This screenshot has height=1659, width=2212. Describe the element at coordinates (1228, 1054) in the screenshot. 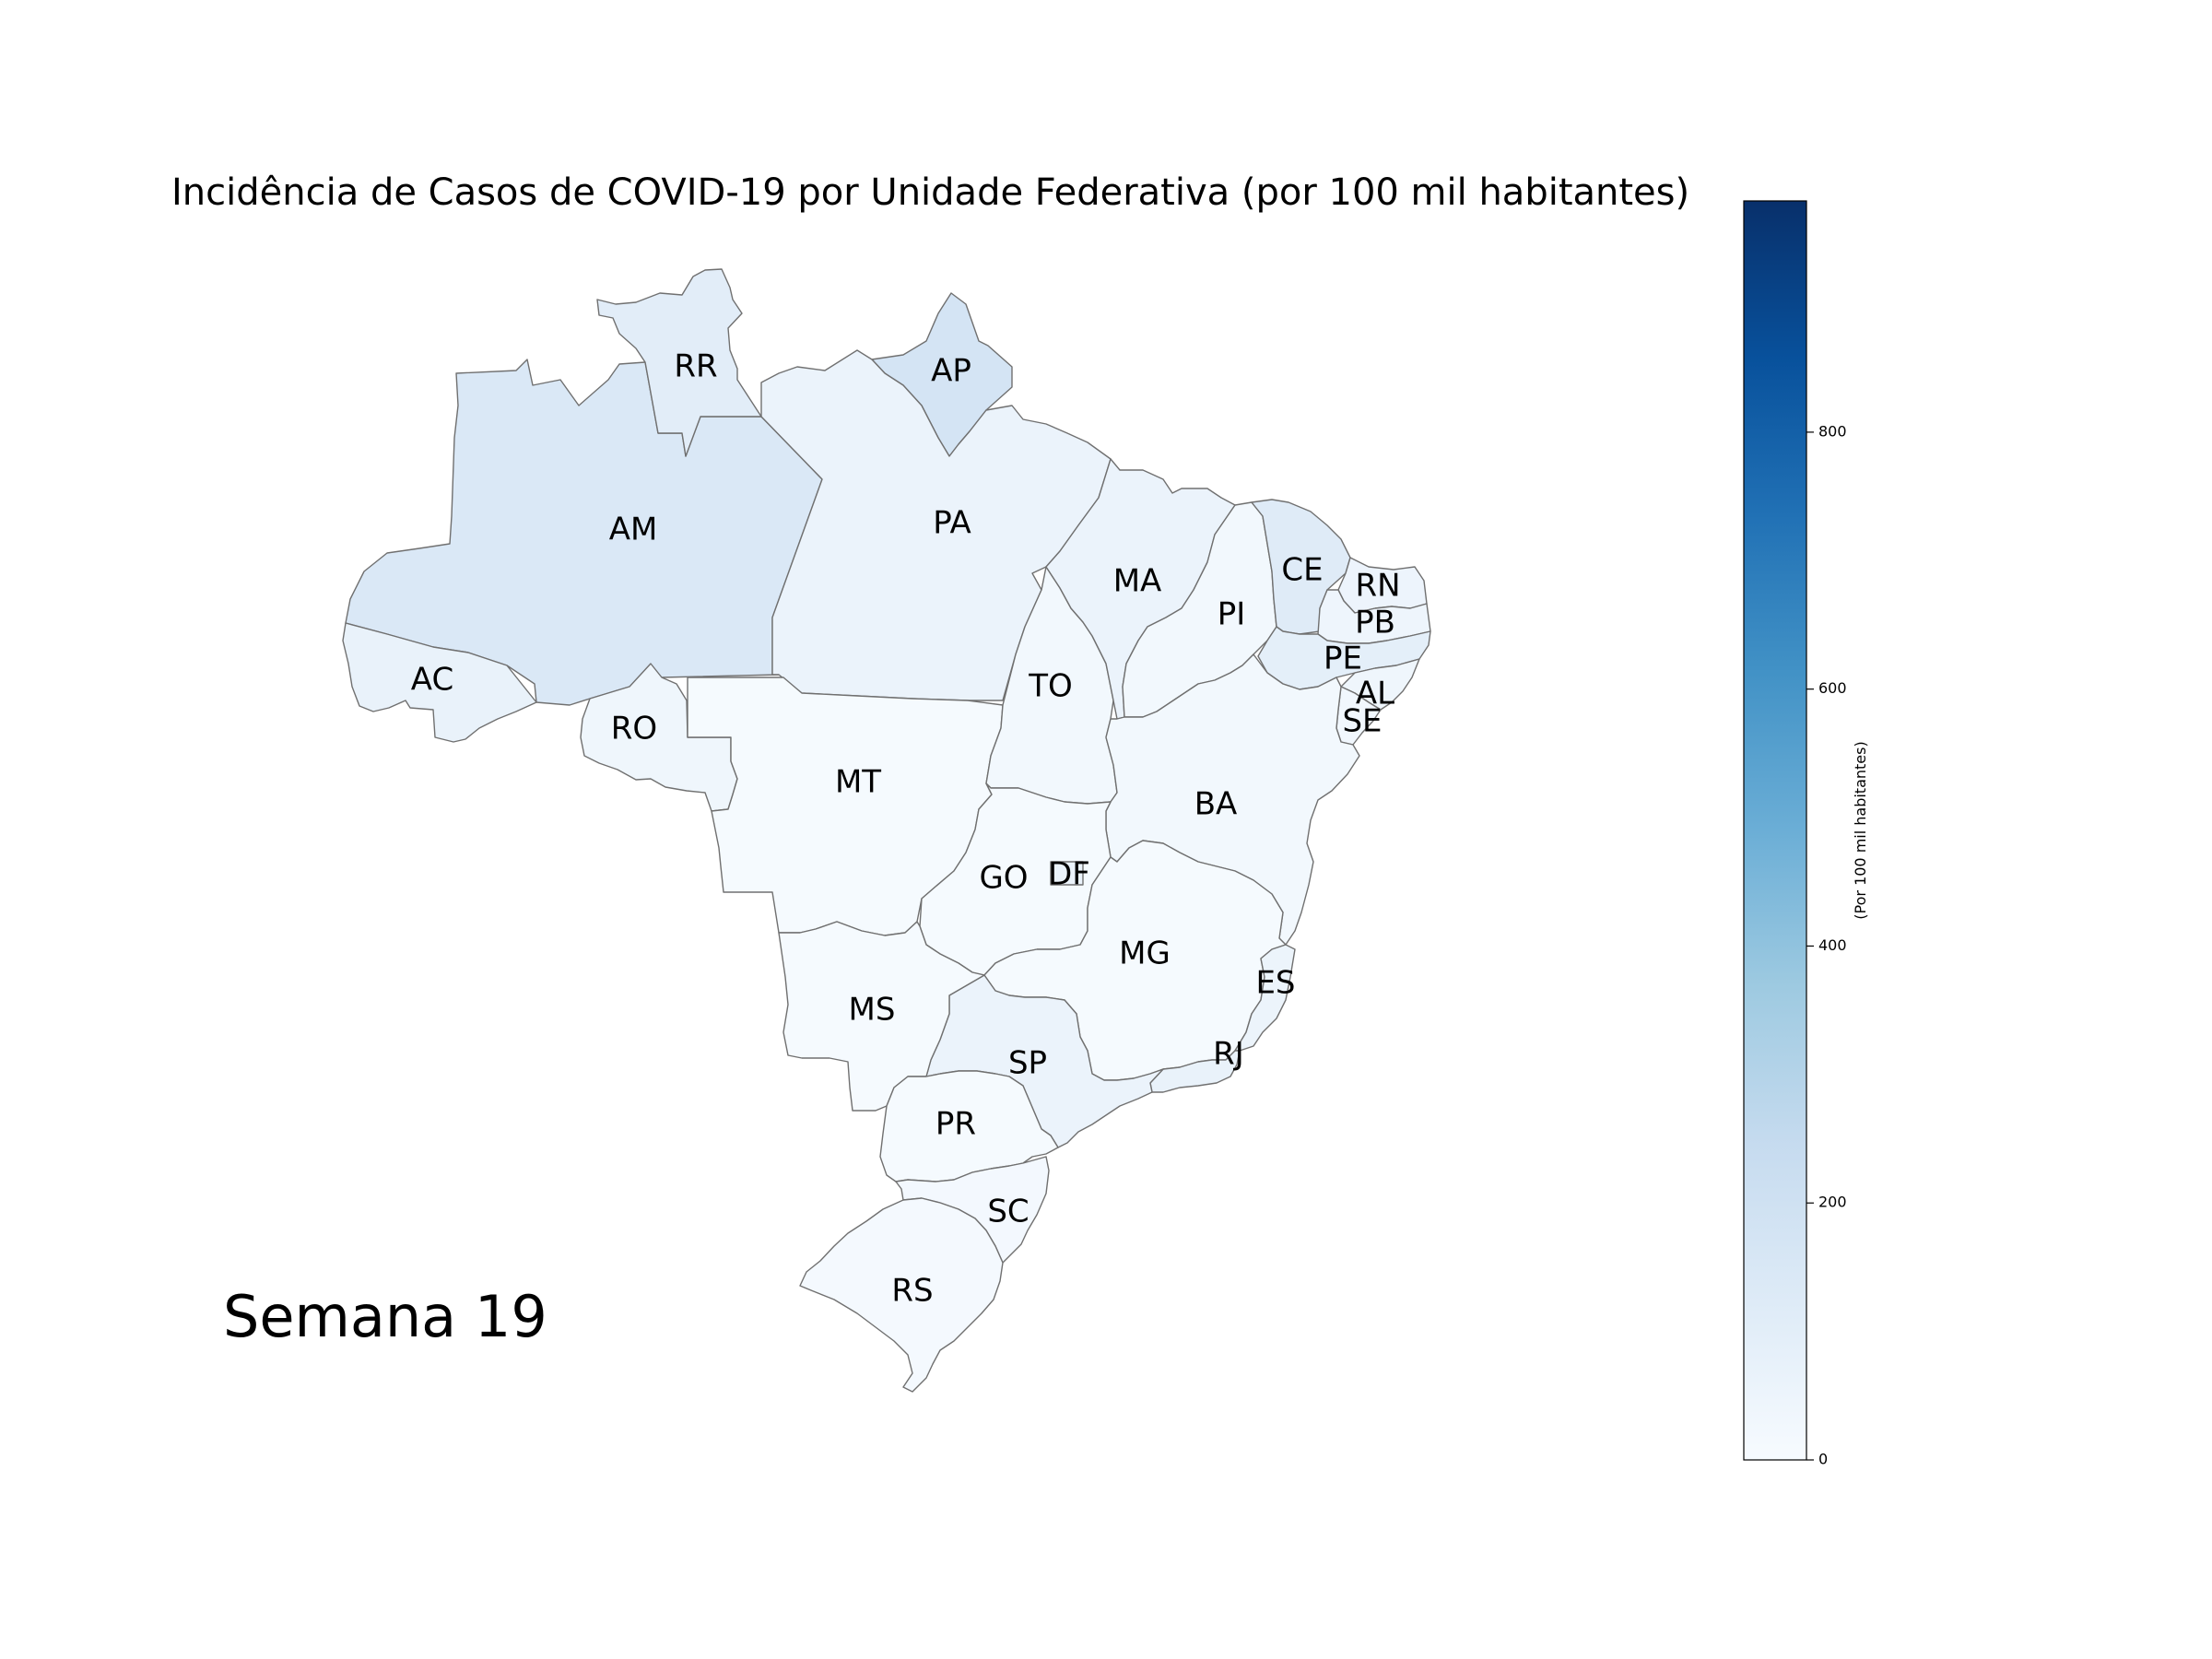

I see `state-label-rj: RJ` at that location.